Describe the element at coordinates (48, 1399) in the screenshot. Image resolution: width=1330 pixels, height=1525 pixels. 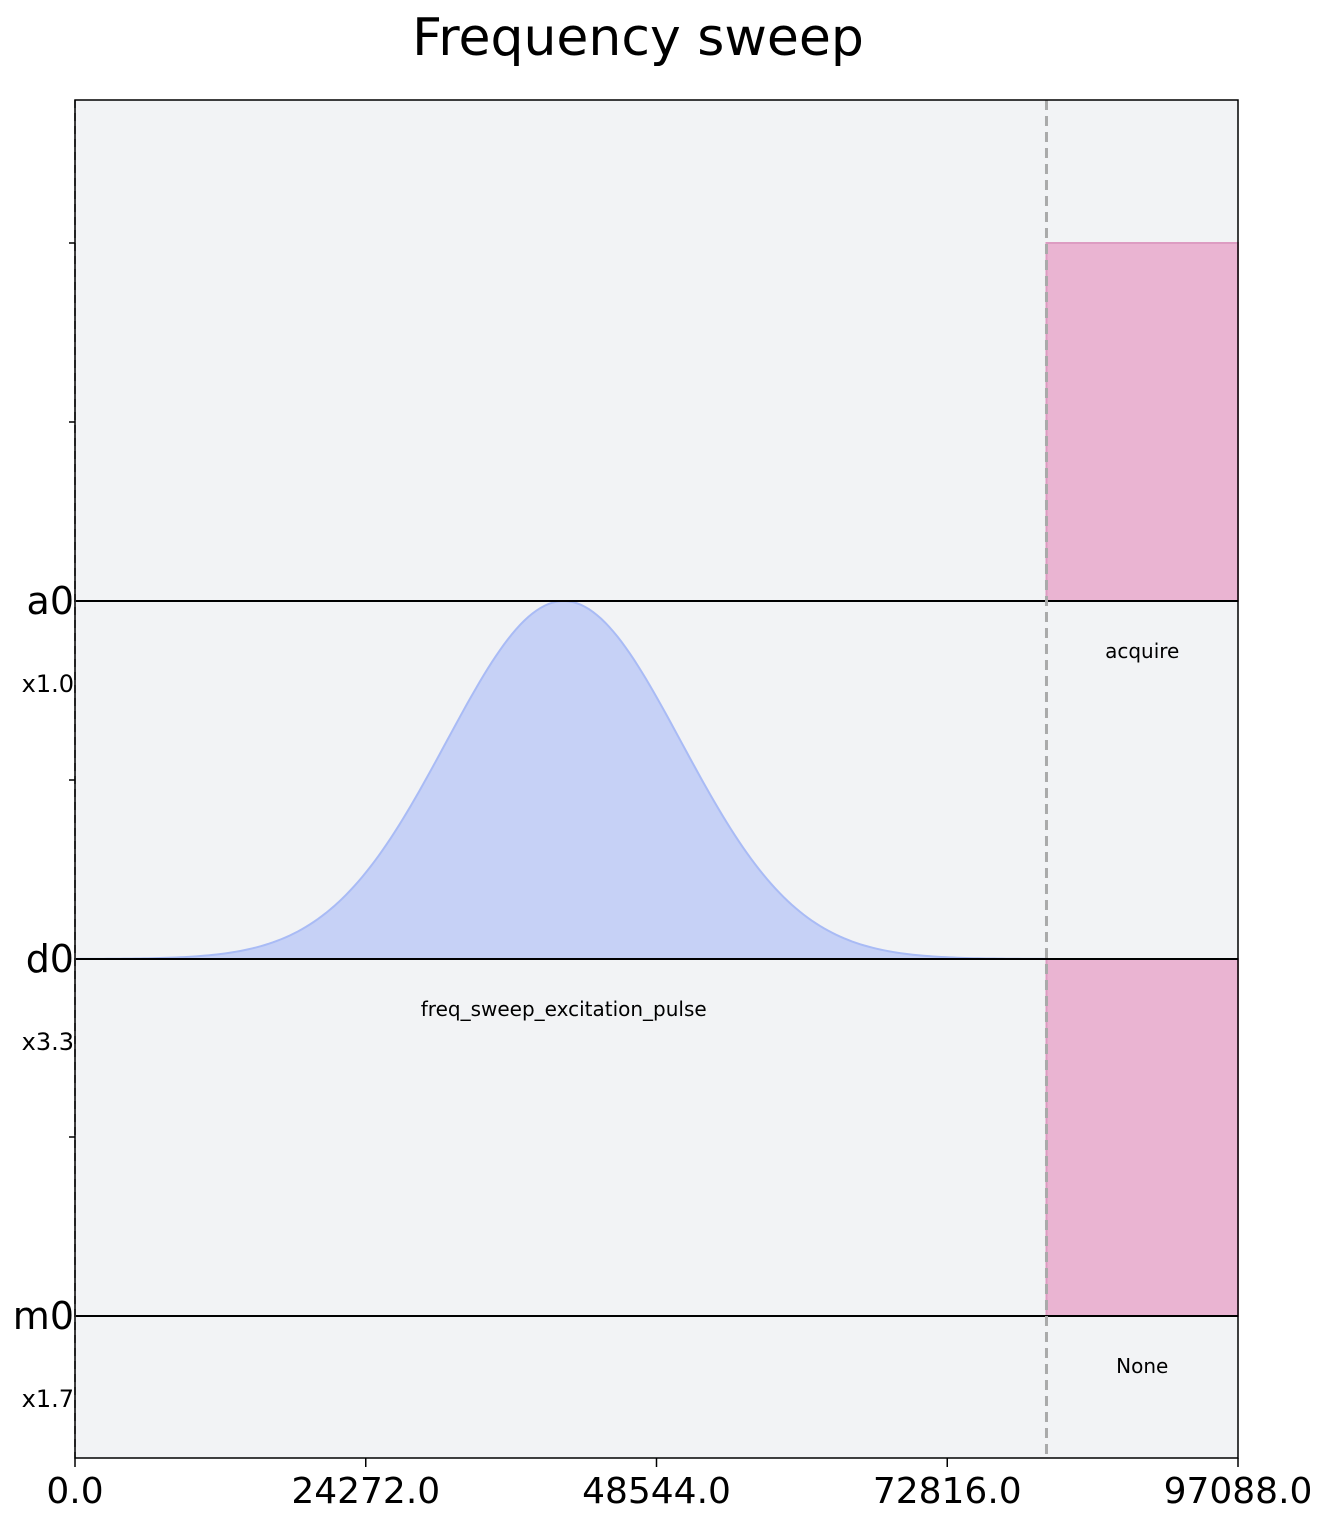
I see `scale-label-4: x1.7` at that location.